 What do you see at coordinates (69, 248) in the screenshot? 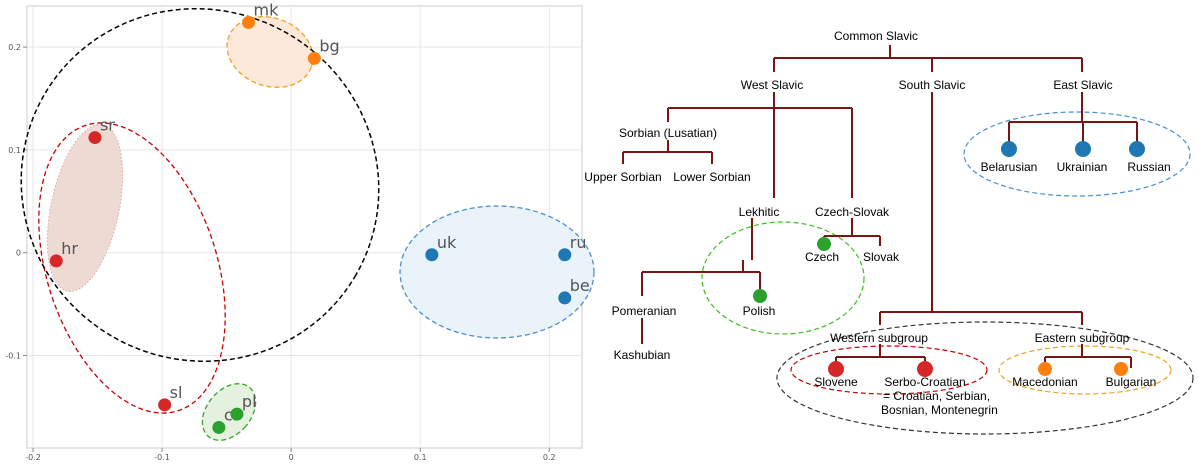
I see `point-label-hr: hr` at bounding box center [69, 248].